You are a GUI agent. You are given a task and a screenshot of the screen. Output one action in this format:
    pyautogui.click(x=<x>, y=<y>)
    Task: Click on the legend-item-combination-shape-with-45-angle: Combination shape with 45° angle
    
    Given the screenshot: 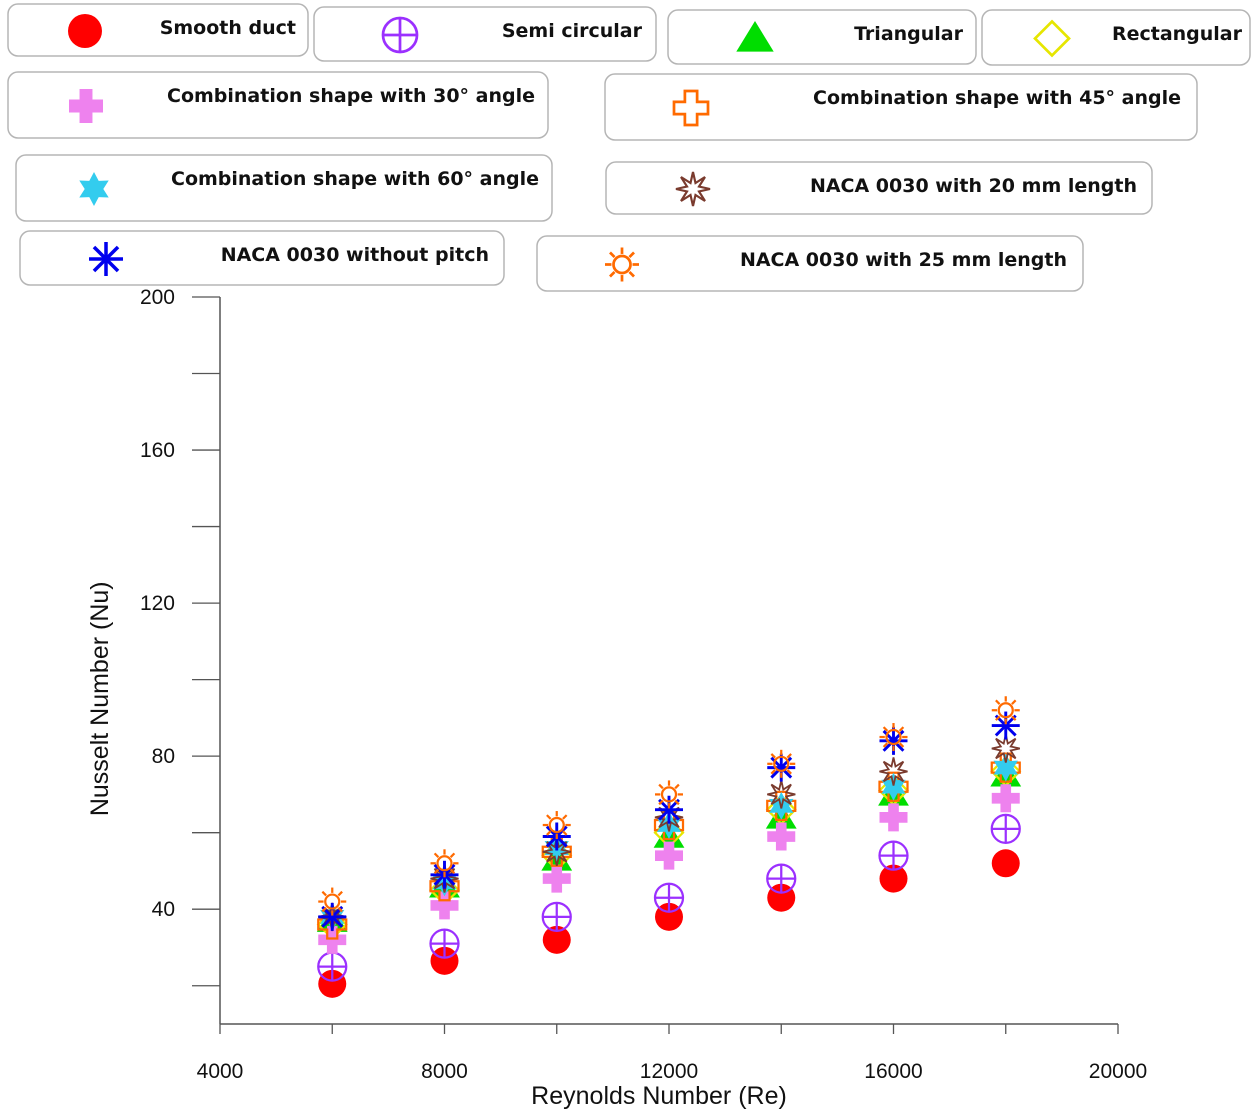 What is the action you would take?
    pyautogui.click(x=901, y=107)
    